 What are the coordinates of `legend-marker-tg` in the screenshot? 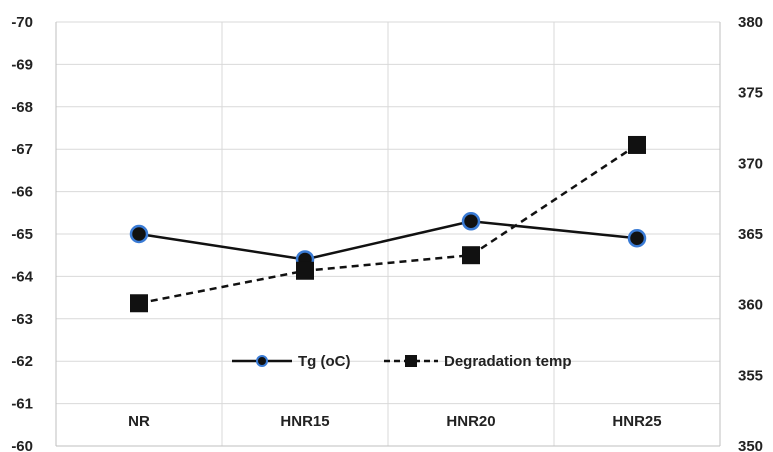 It's located at (262, 361).